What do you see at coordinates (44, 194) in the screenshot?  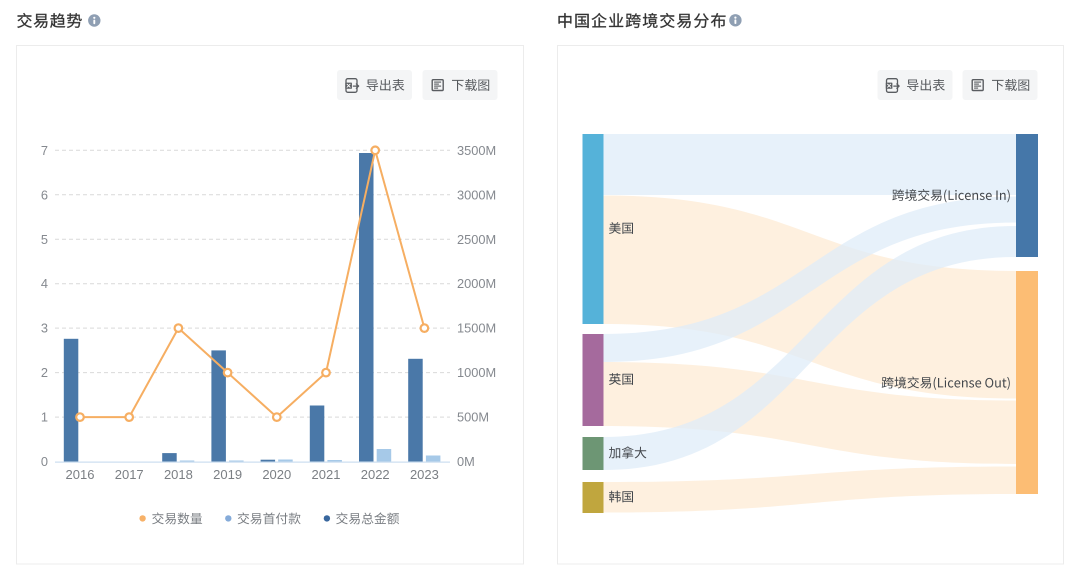 I see `svg-text: 6` at bounding box center [44, 194].